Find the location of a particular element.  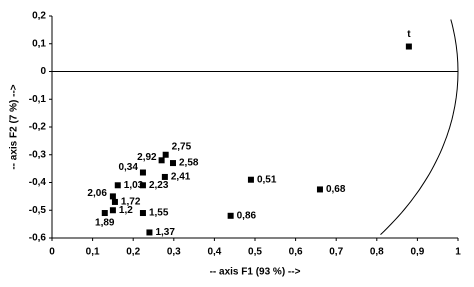

point-label: 1,89 is located at coordinates (105, 223).